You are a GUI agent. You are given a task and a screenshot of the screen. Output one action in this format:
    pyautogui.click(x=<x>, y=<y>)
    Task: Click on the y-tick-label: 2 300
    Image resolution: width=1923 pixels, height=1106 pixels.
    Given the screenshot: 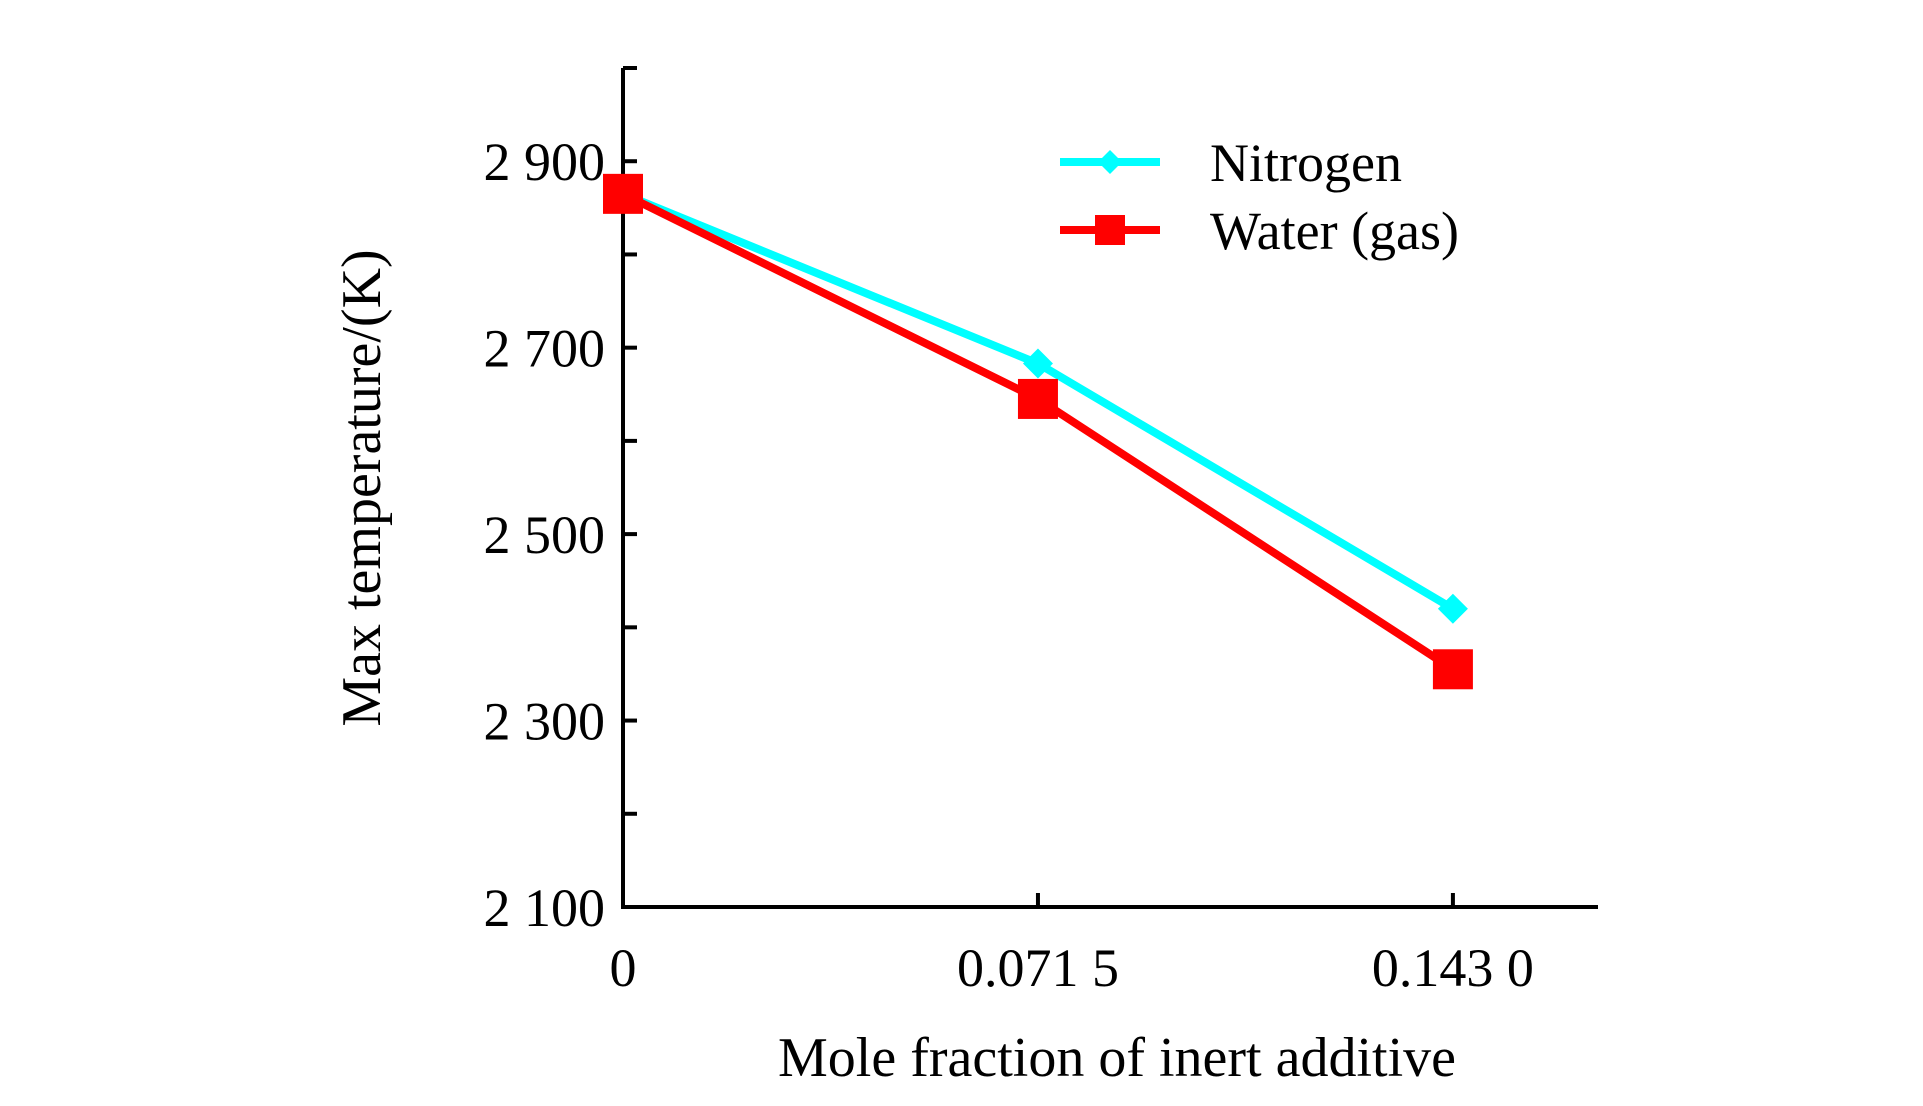 What is the action you would take?
    pyautogui.click(x=545, y=722)
    